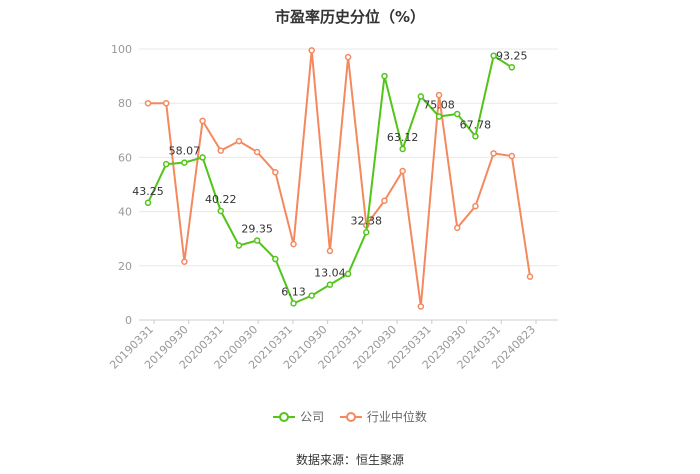 This screenshot has height=474, width=700. Describe the element at coordinates (312, 417) in the screenshot. I see `legend-label-company: 公司` at that location.